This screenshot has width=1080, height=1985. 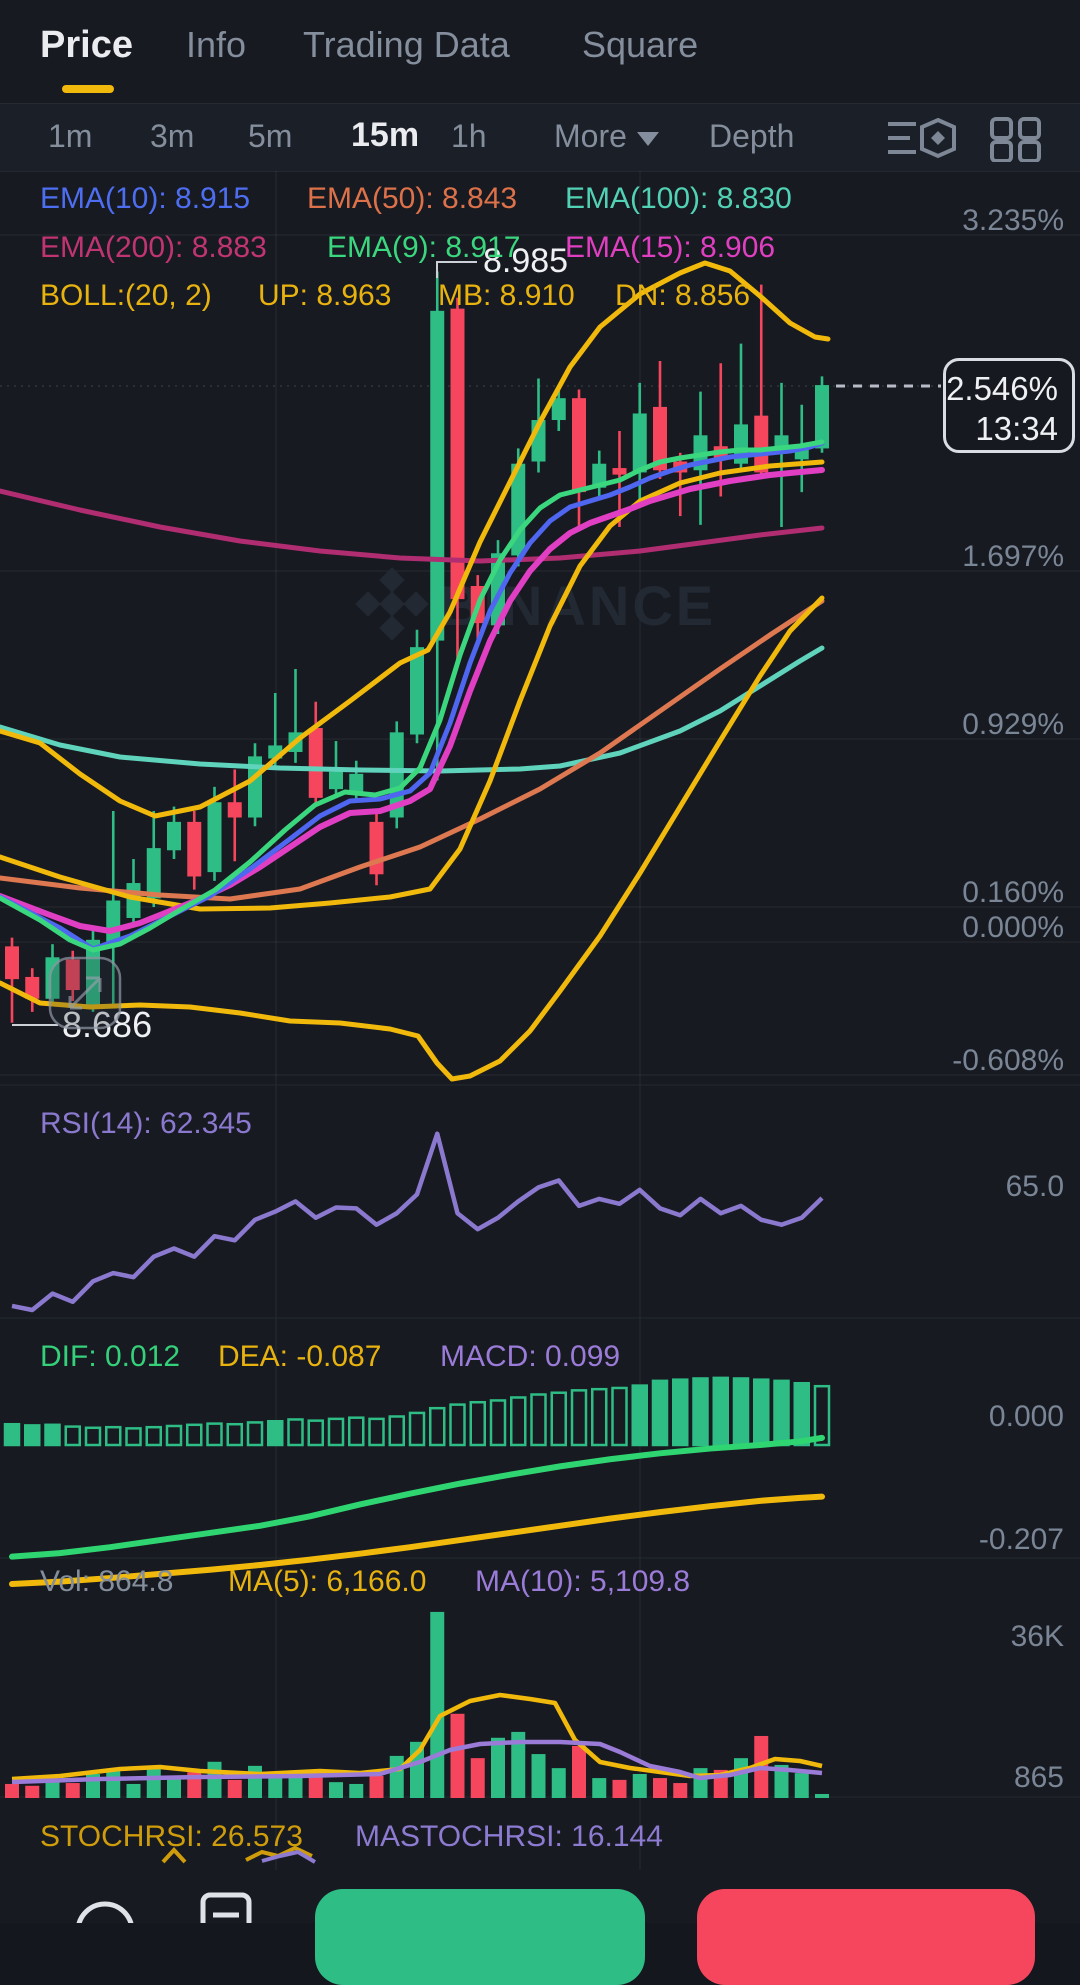 I want to click on mastochrsi-label: MASTOCHRSI: 16.144, so click(x=509, y=1836).